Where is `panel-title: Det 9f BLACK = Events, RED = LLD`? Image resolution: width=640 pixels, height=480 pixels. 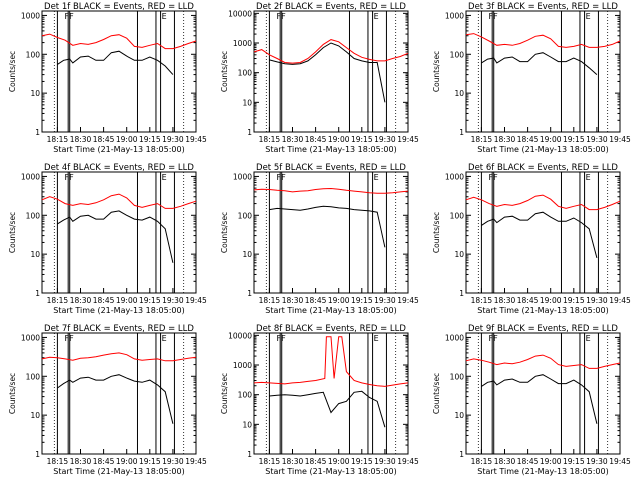
panel-title: Det 9f BLACK = Events, RED = LLD is located at coordinates (543, 329).